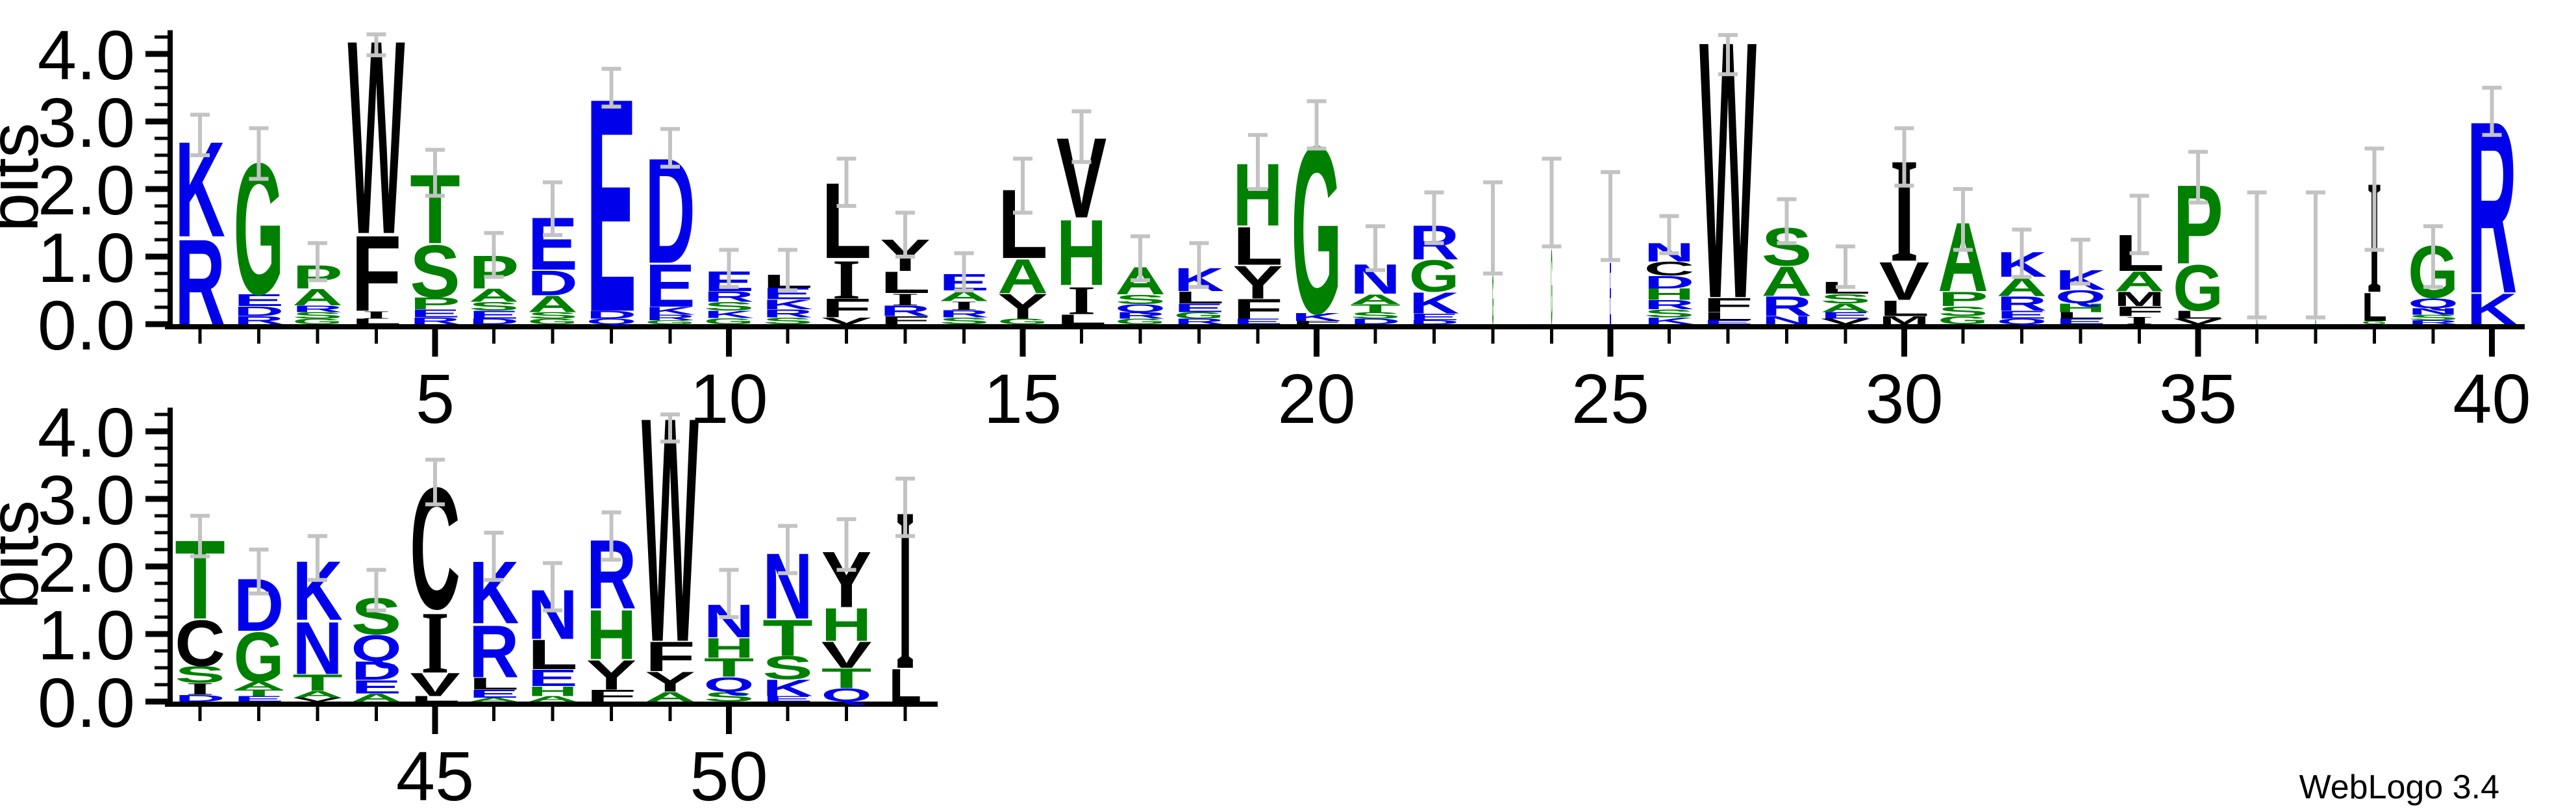  Describe the element at coordinates (611, 205) in the screenshot. I see `position-stack-8: QDE` at that location.